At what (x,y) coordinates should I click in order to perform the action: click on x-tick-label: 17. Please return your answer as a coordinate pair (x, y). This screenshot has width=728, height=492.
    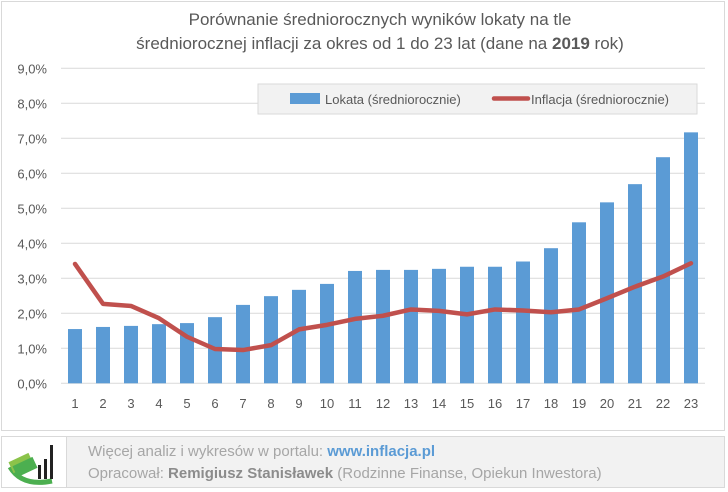
    Looking at the image, I should click on (523, 403).